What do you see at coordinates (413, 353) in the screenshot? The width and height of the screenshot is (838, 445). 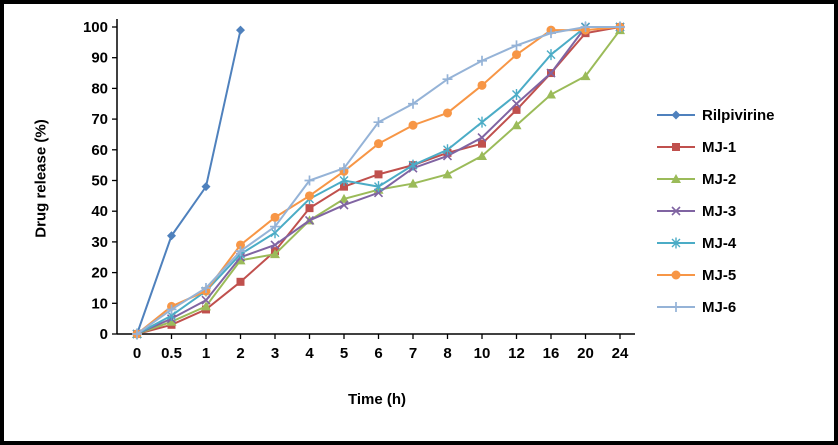 I see `x-tick-label: 7` at bounding box center [413, 353].